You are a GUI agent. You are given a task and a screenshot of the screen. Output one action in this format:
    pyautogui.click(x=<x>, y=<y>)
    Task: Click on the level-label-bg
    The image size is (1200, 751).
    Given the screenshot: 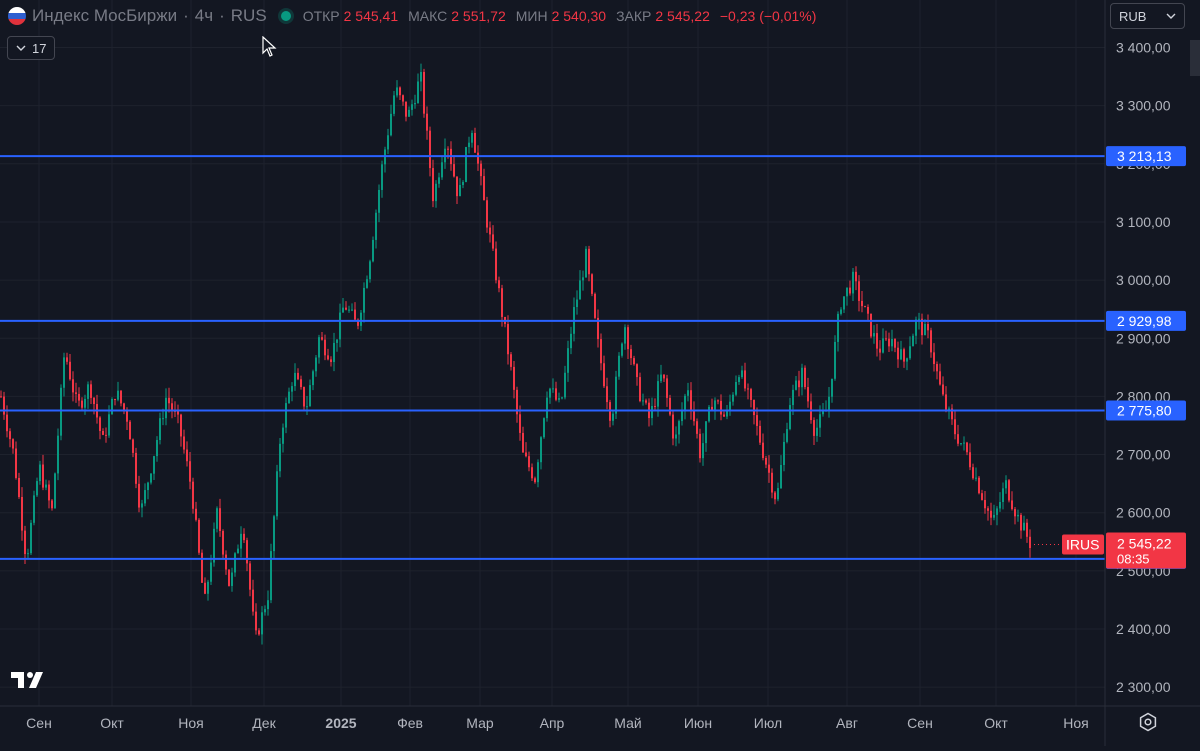 What is the action you would take?
    pyautogui.click(x=1146, y=410)
    